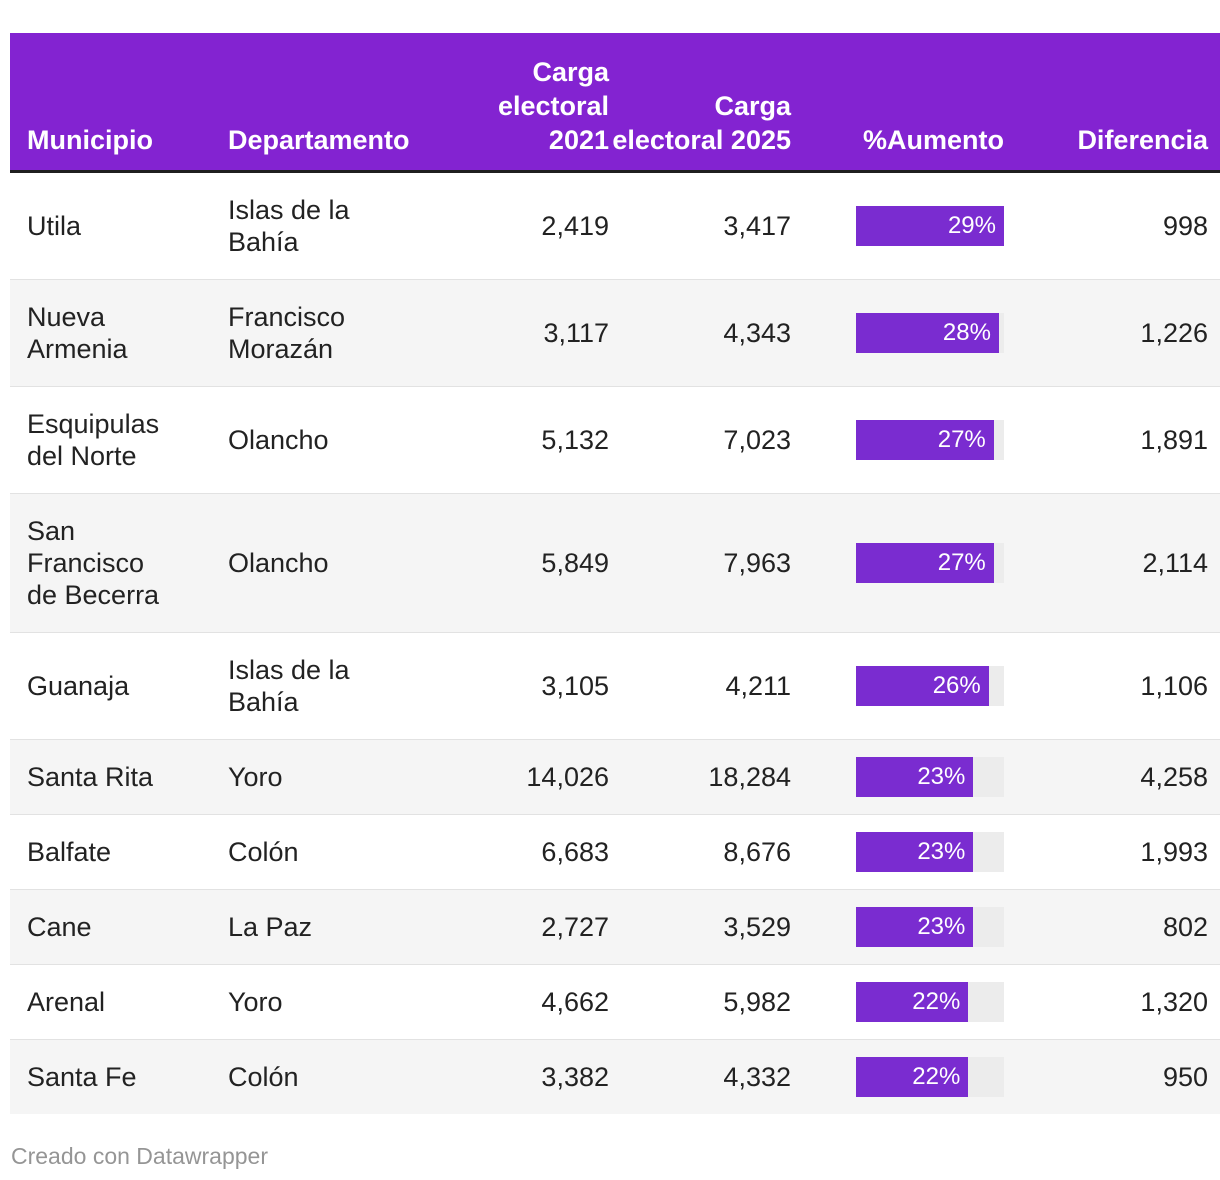 The image size is (1220, 1180). What do you see at coordinates (119, 440) in the screenshot?
I see `municipio-cell: Esquipulas del Norte` at bounding box center [119, 440].